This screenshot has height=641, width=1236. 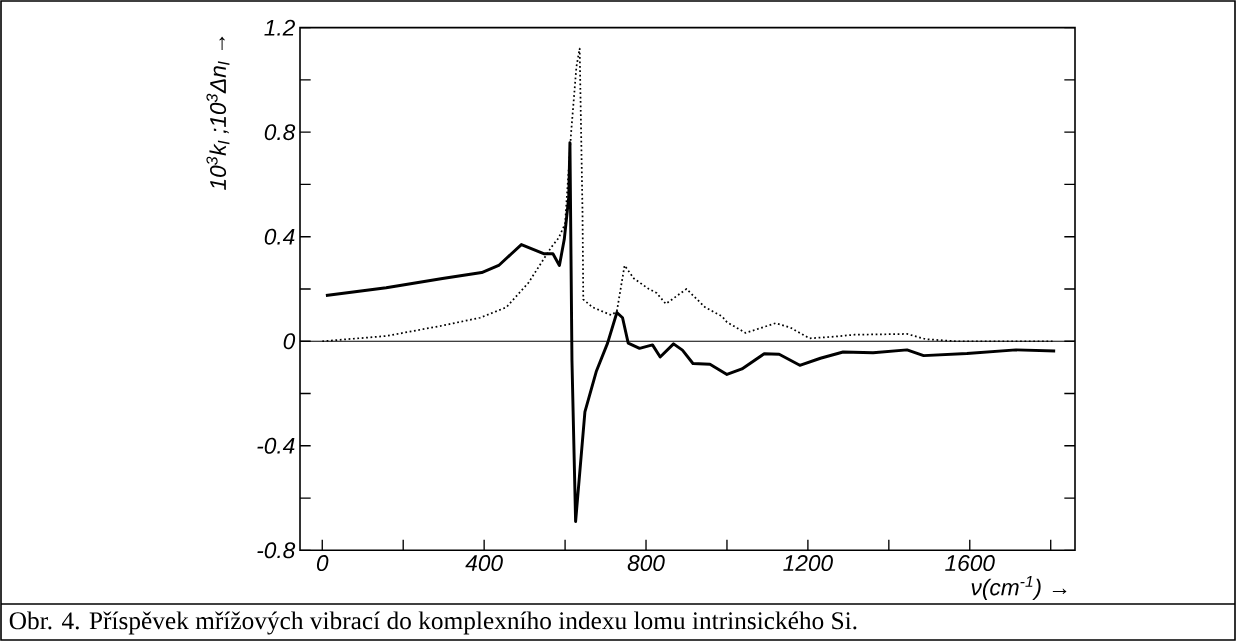 I want to click on x-tick-label: 400, so click(x=484, y=563).